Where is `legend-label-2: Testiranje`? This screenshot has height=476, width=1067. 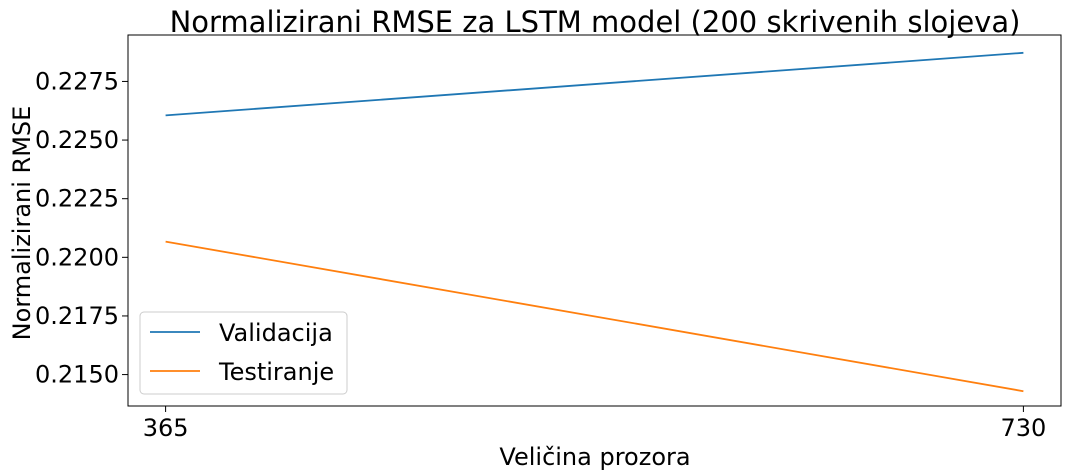
legend-label-2: Testiranje is located at coordinates (276, 372).